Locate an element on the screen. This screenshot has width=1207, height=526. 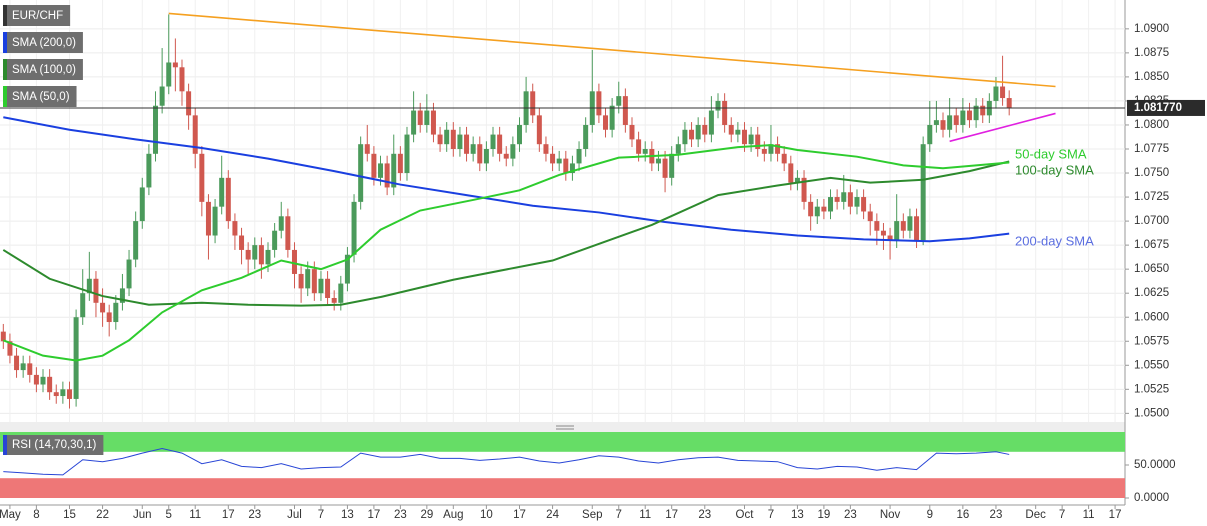
x-tick-label: 5 is located at coordinates (169, 515).